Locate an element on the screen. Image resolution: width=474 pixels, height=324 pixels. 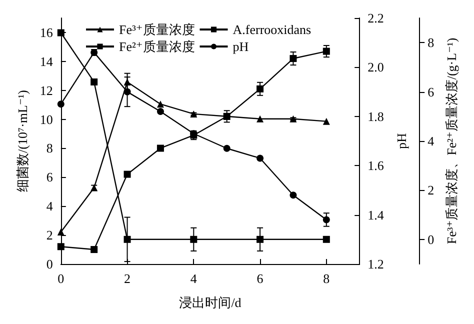
y-tick-label: 12 is located at coordinates (46, 90).